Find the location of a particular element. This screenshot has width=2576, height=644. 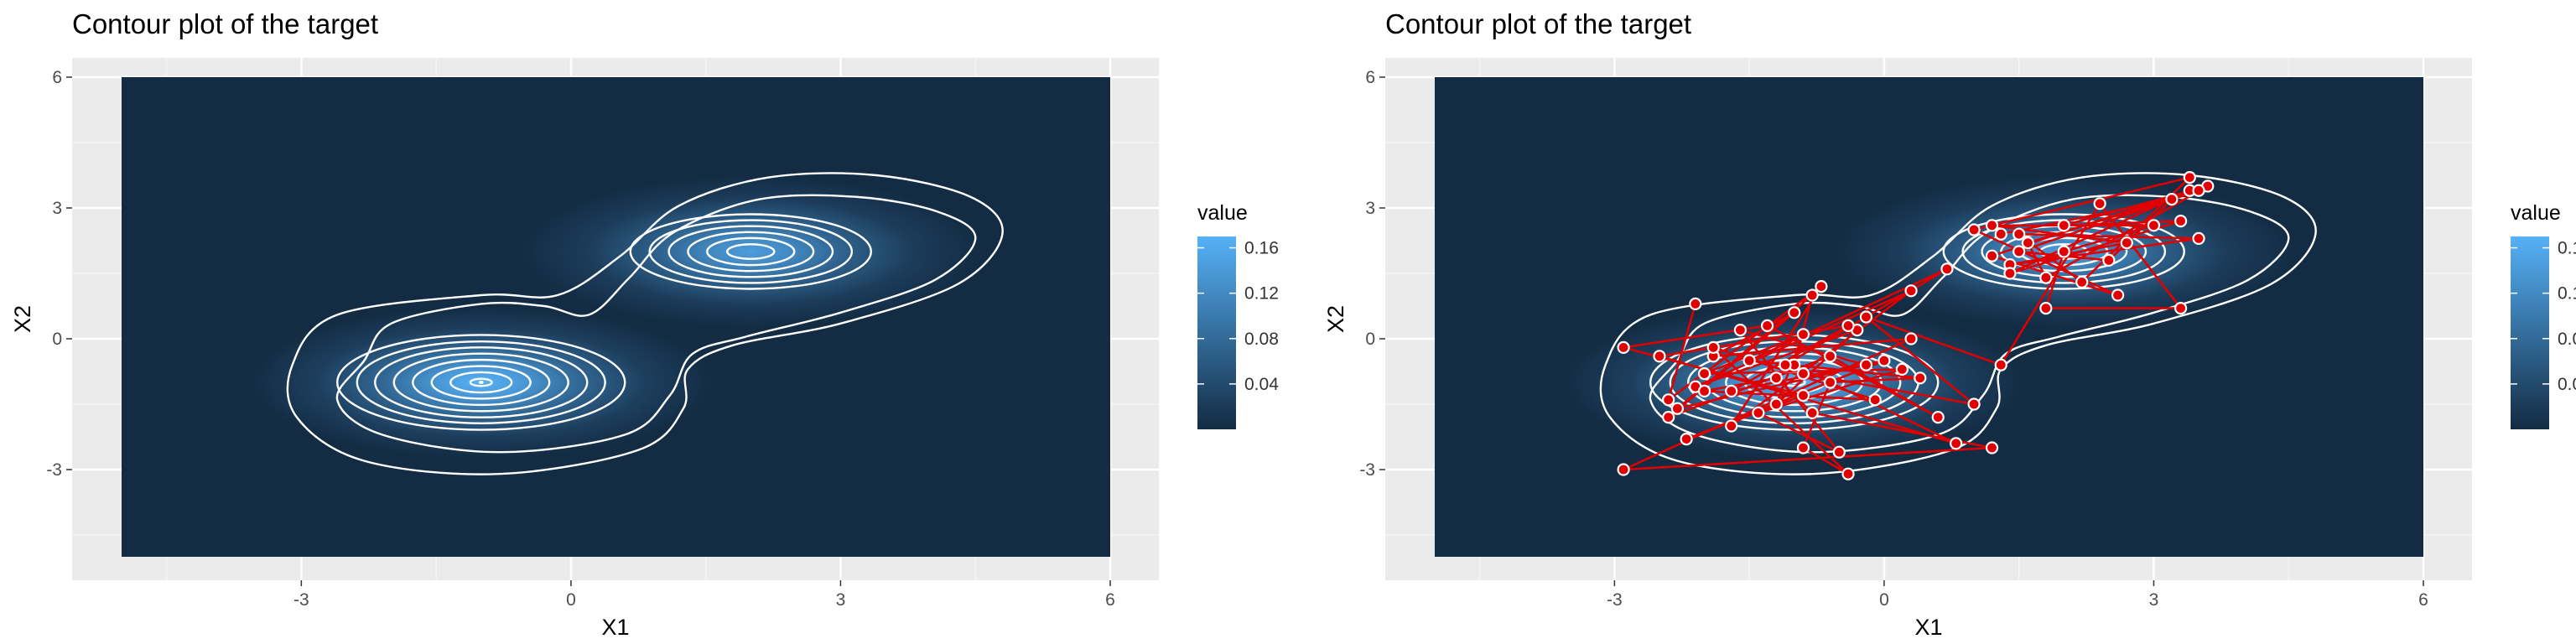

sample-path-line is located at coordinates (1916, 325).